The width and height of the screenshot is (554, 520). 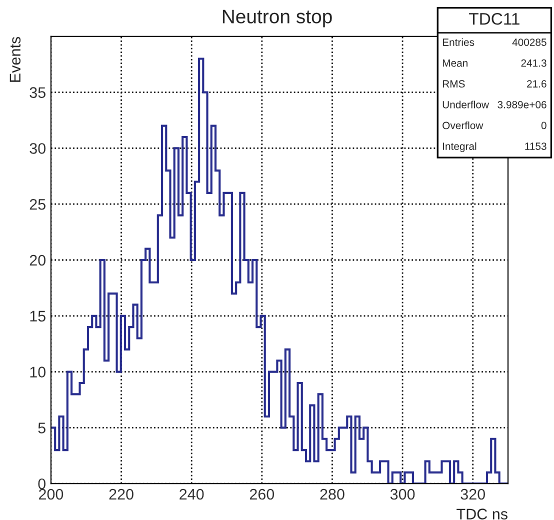 What do you see at coordinates (473, 494) in the screenshot?
I see `x-tick-label: 320` at bounding box center [473, 494].